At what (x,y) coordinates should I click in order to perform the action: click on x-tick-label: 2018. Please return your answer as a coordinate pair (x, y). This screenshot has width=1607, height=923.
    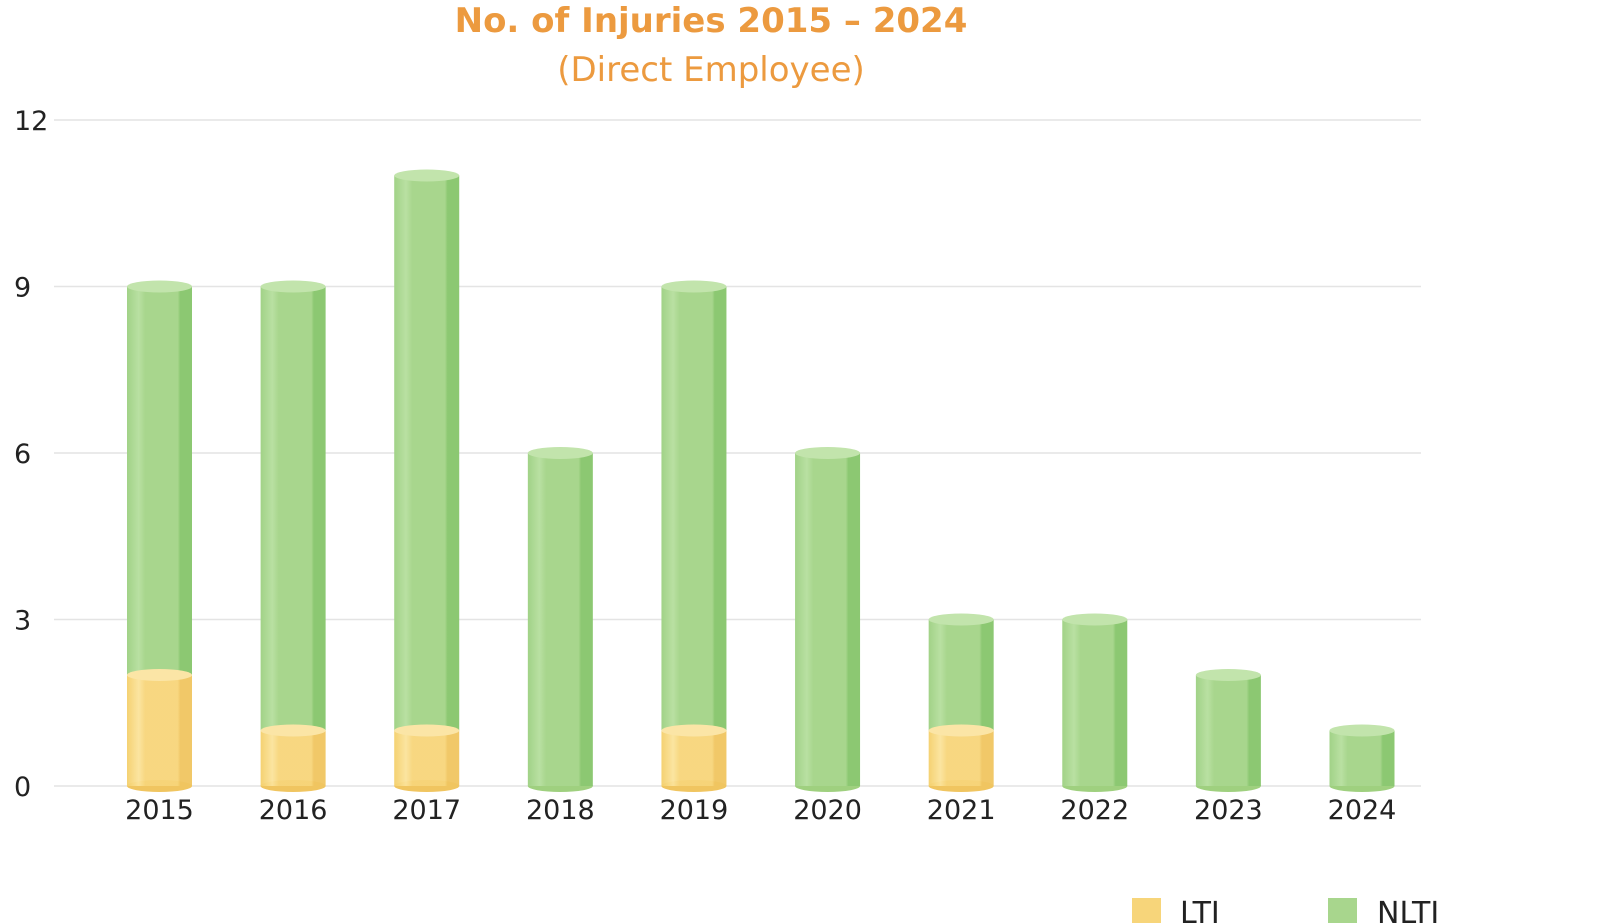
    Looking at the image, I should click on (560, 810).